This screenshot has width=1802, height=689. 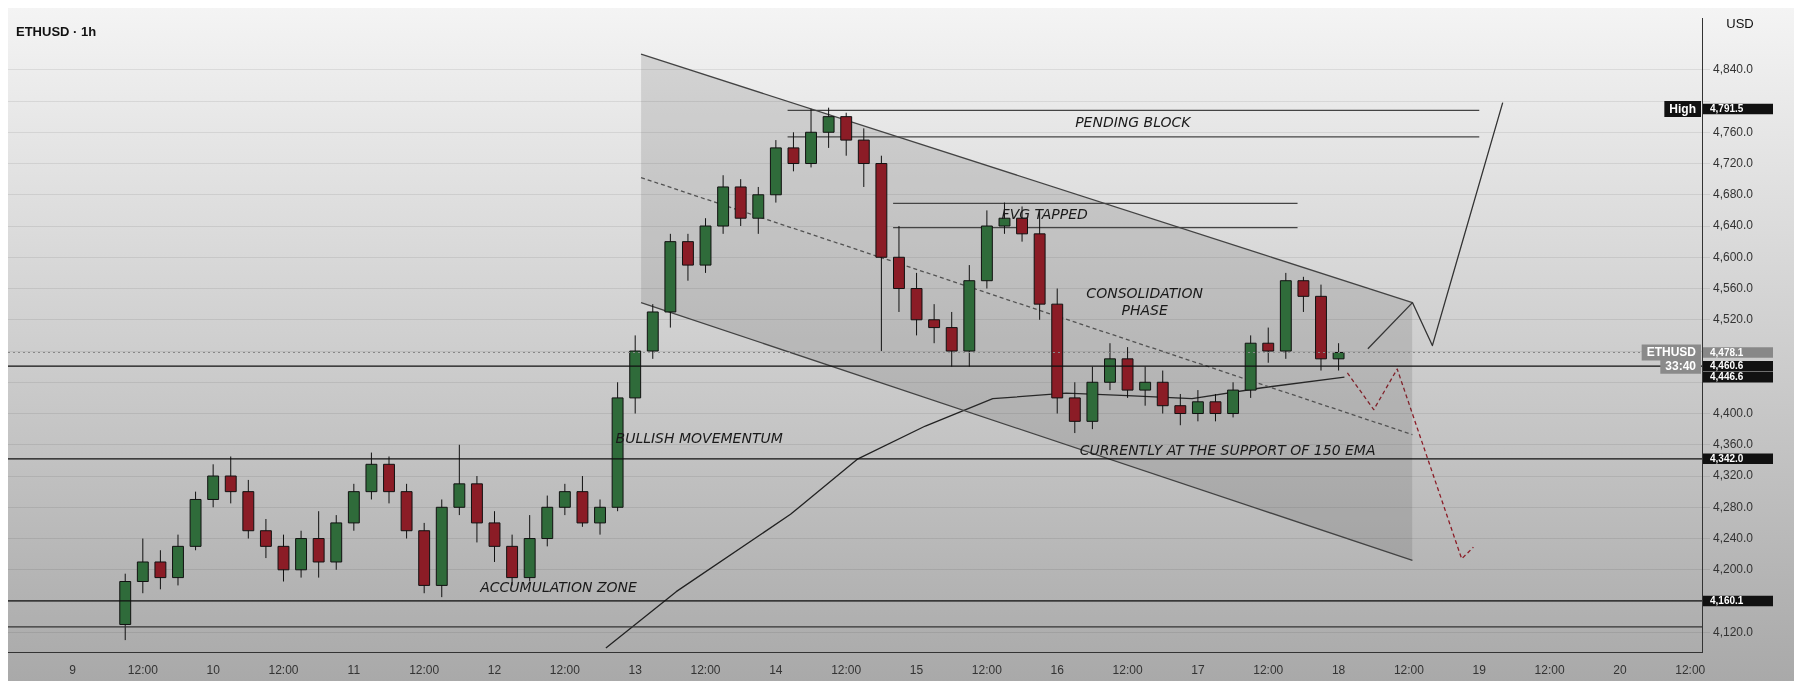 I want to click on annotation: 33:40, so click(x=1681, y=365).